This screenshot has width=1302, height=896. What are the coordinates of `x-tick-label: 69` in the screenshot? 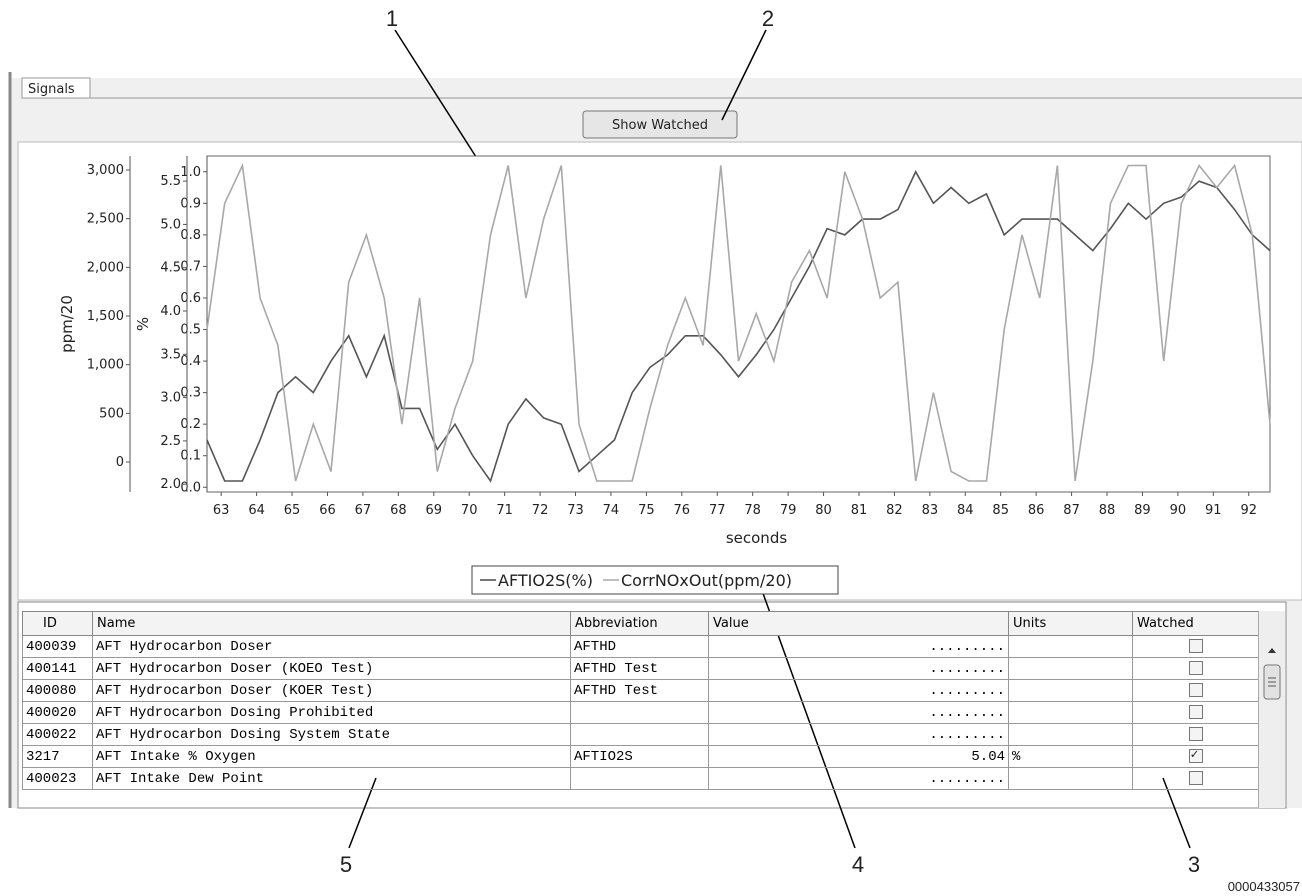 It's located at (433, 510).